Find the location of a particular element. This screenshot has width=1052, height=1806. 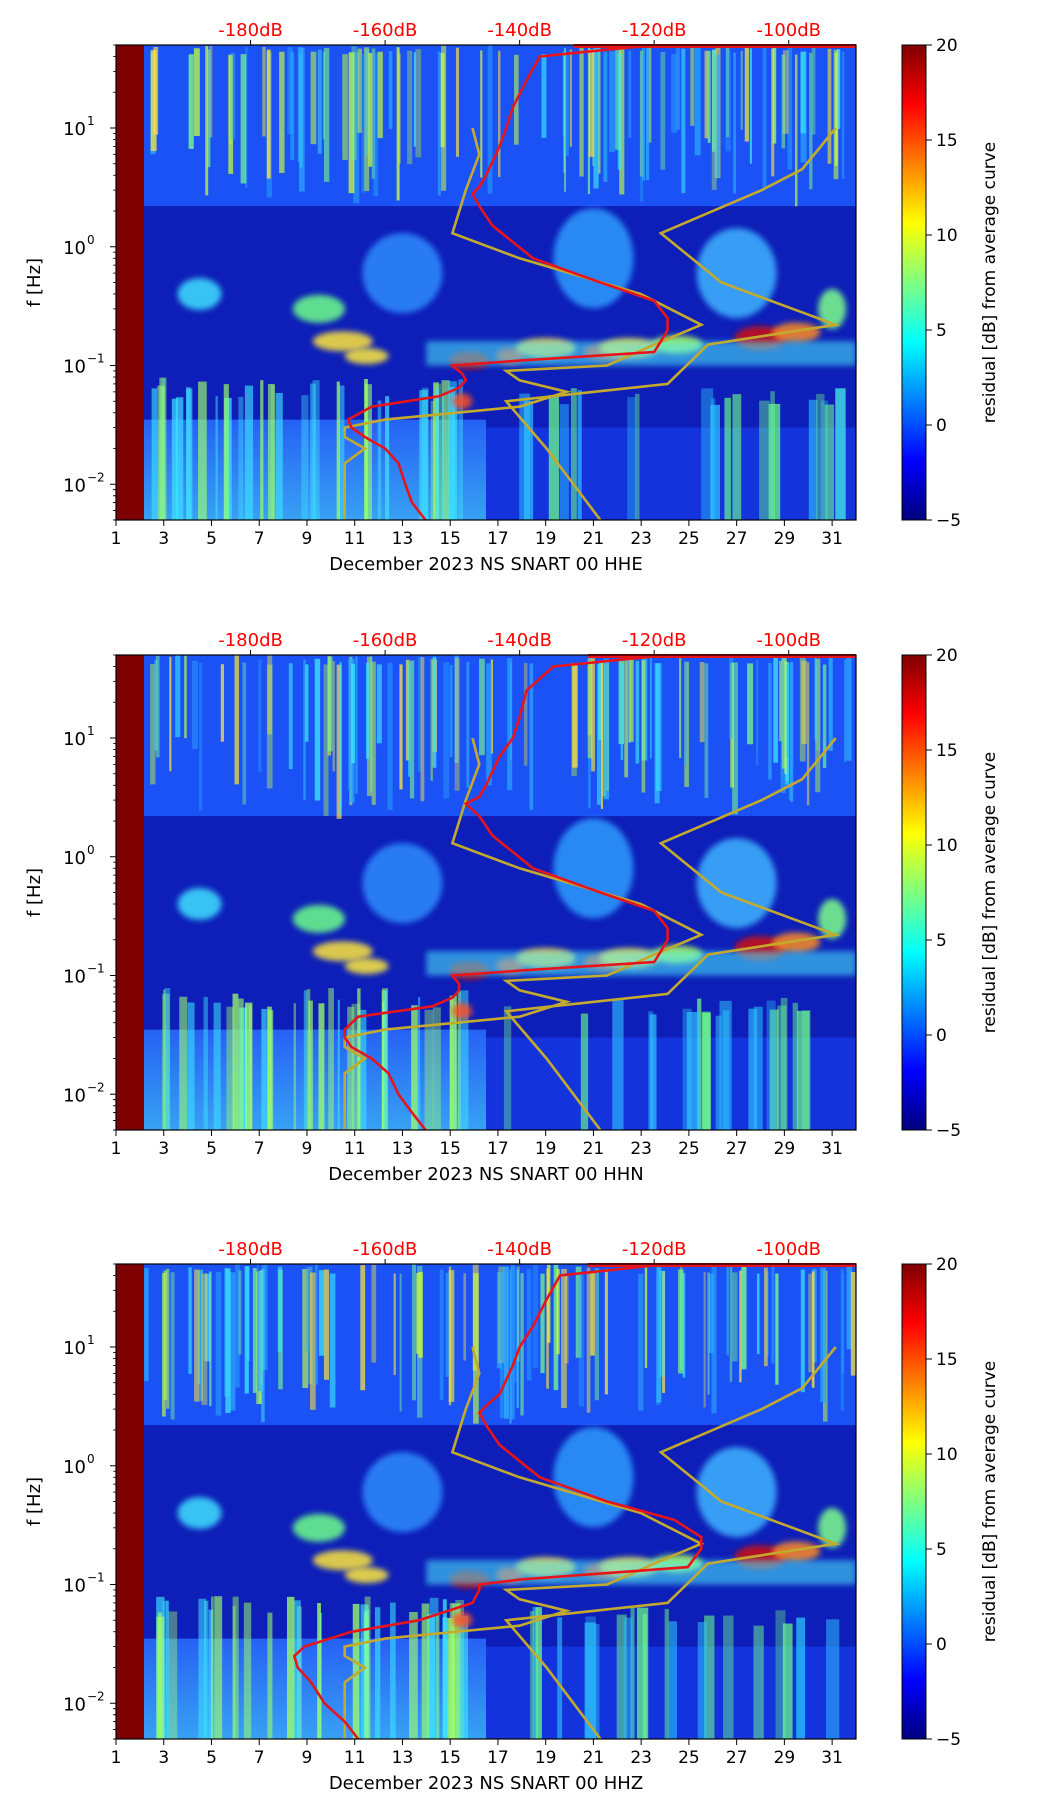

y-tick-exponent: 1 is located at coordinates (91, 121).